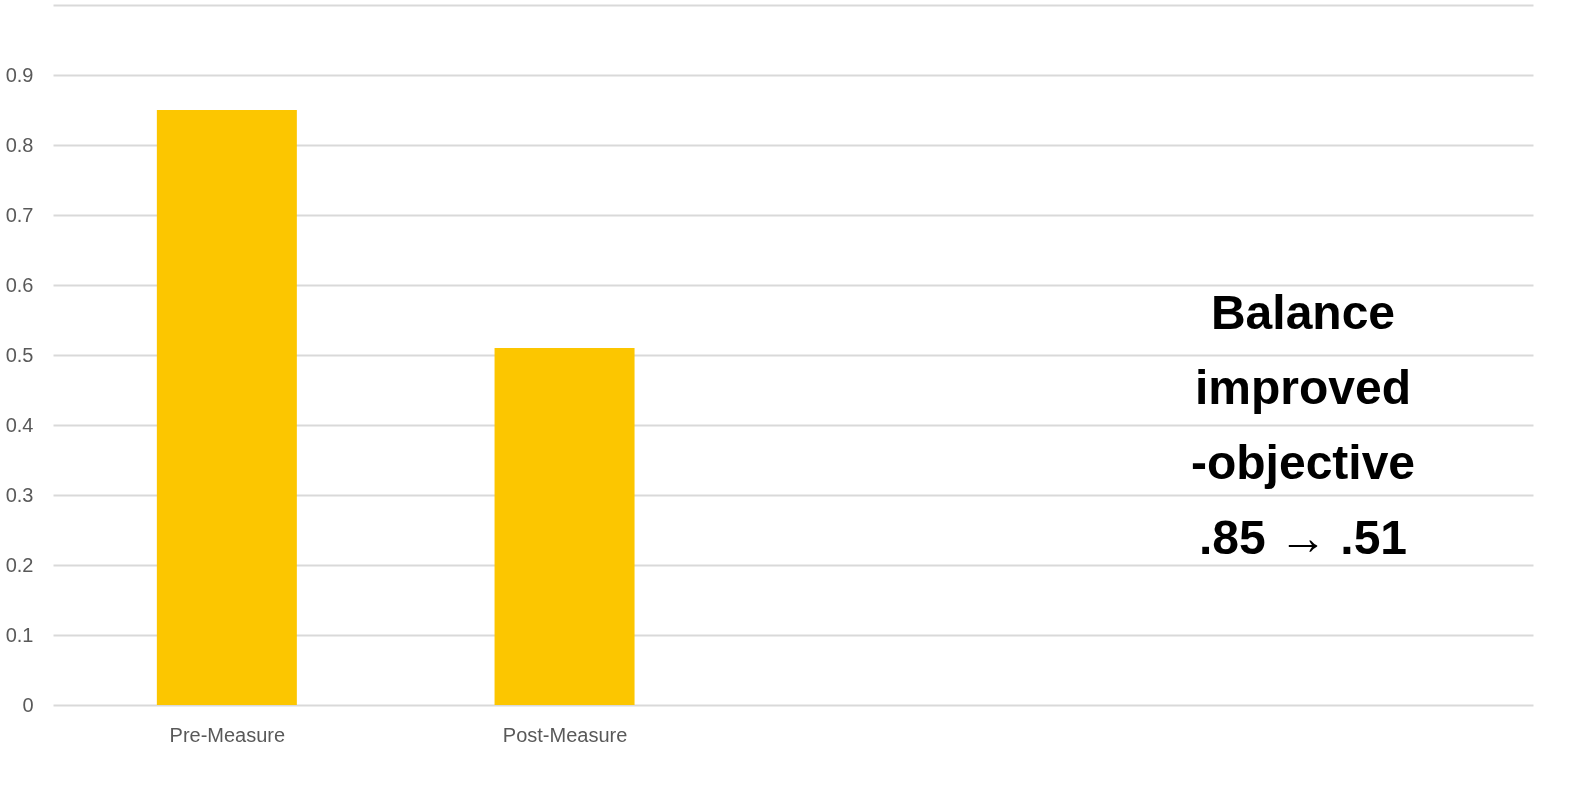 The width and height of the screenshot is (1587, 803). Describe the element at coordinates (19, 634) in the screenshot. I see `y-tick-label: 0.1` at that location.